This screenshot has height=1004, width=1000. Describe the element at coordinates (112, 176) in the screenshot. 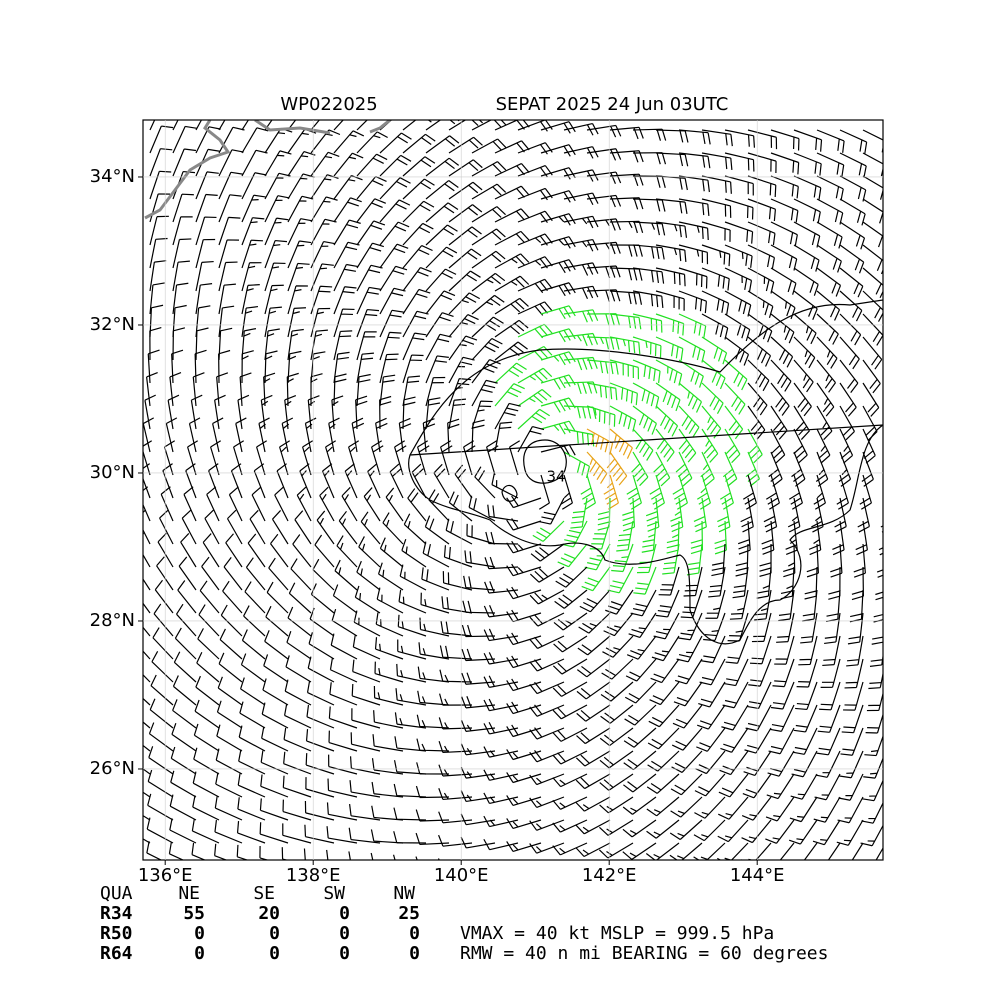

I see `y-tick-label: 34°N` at that location.